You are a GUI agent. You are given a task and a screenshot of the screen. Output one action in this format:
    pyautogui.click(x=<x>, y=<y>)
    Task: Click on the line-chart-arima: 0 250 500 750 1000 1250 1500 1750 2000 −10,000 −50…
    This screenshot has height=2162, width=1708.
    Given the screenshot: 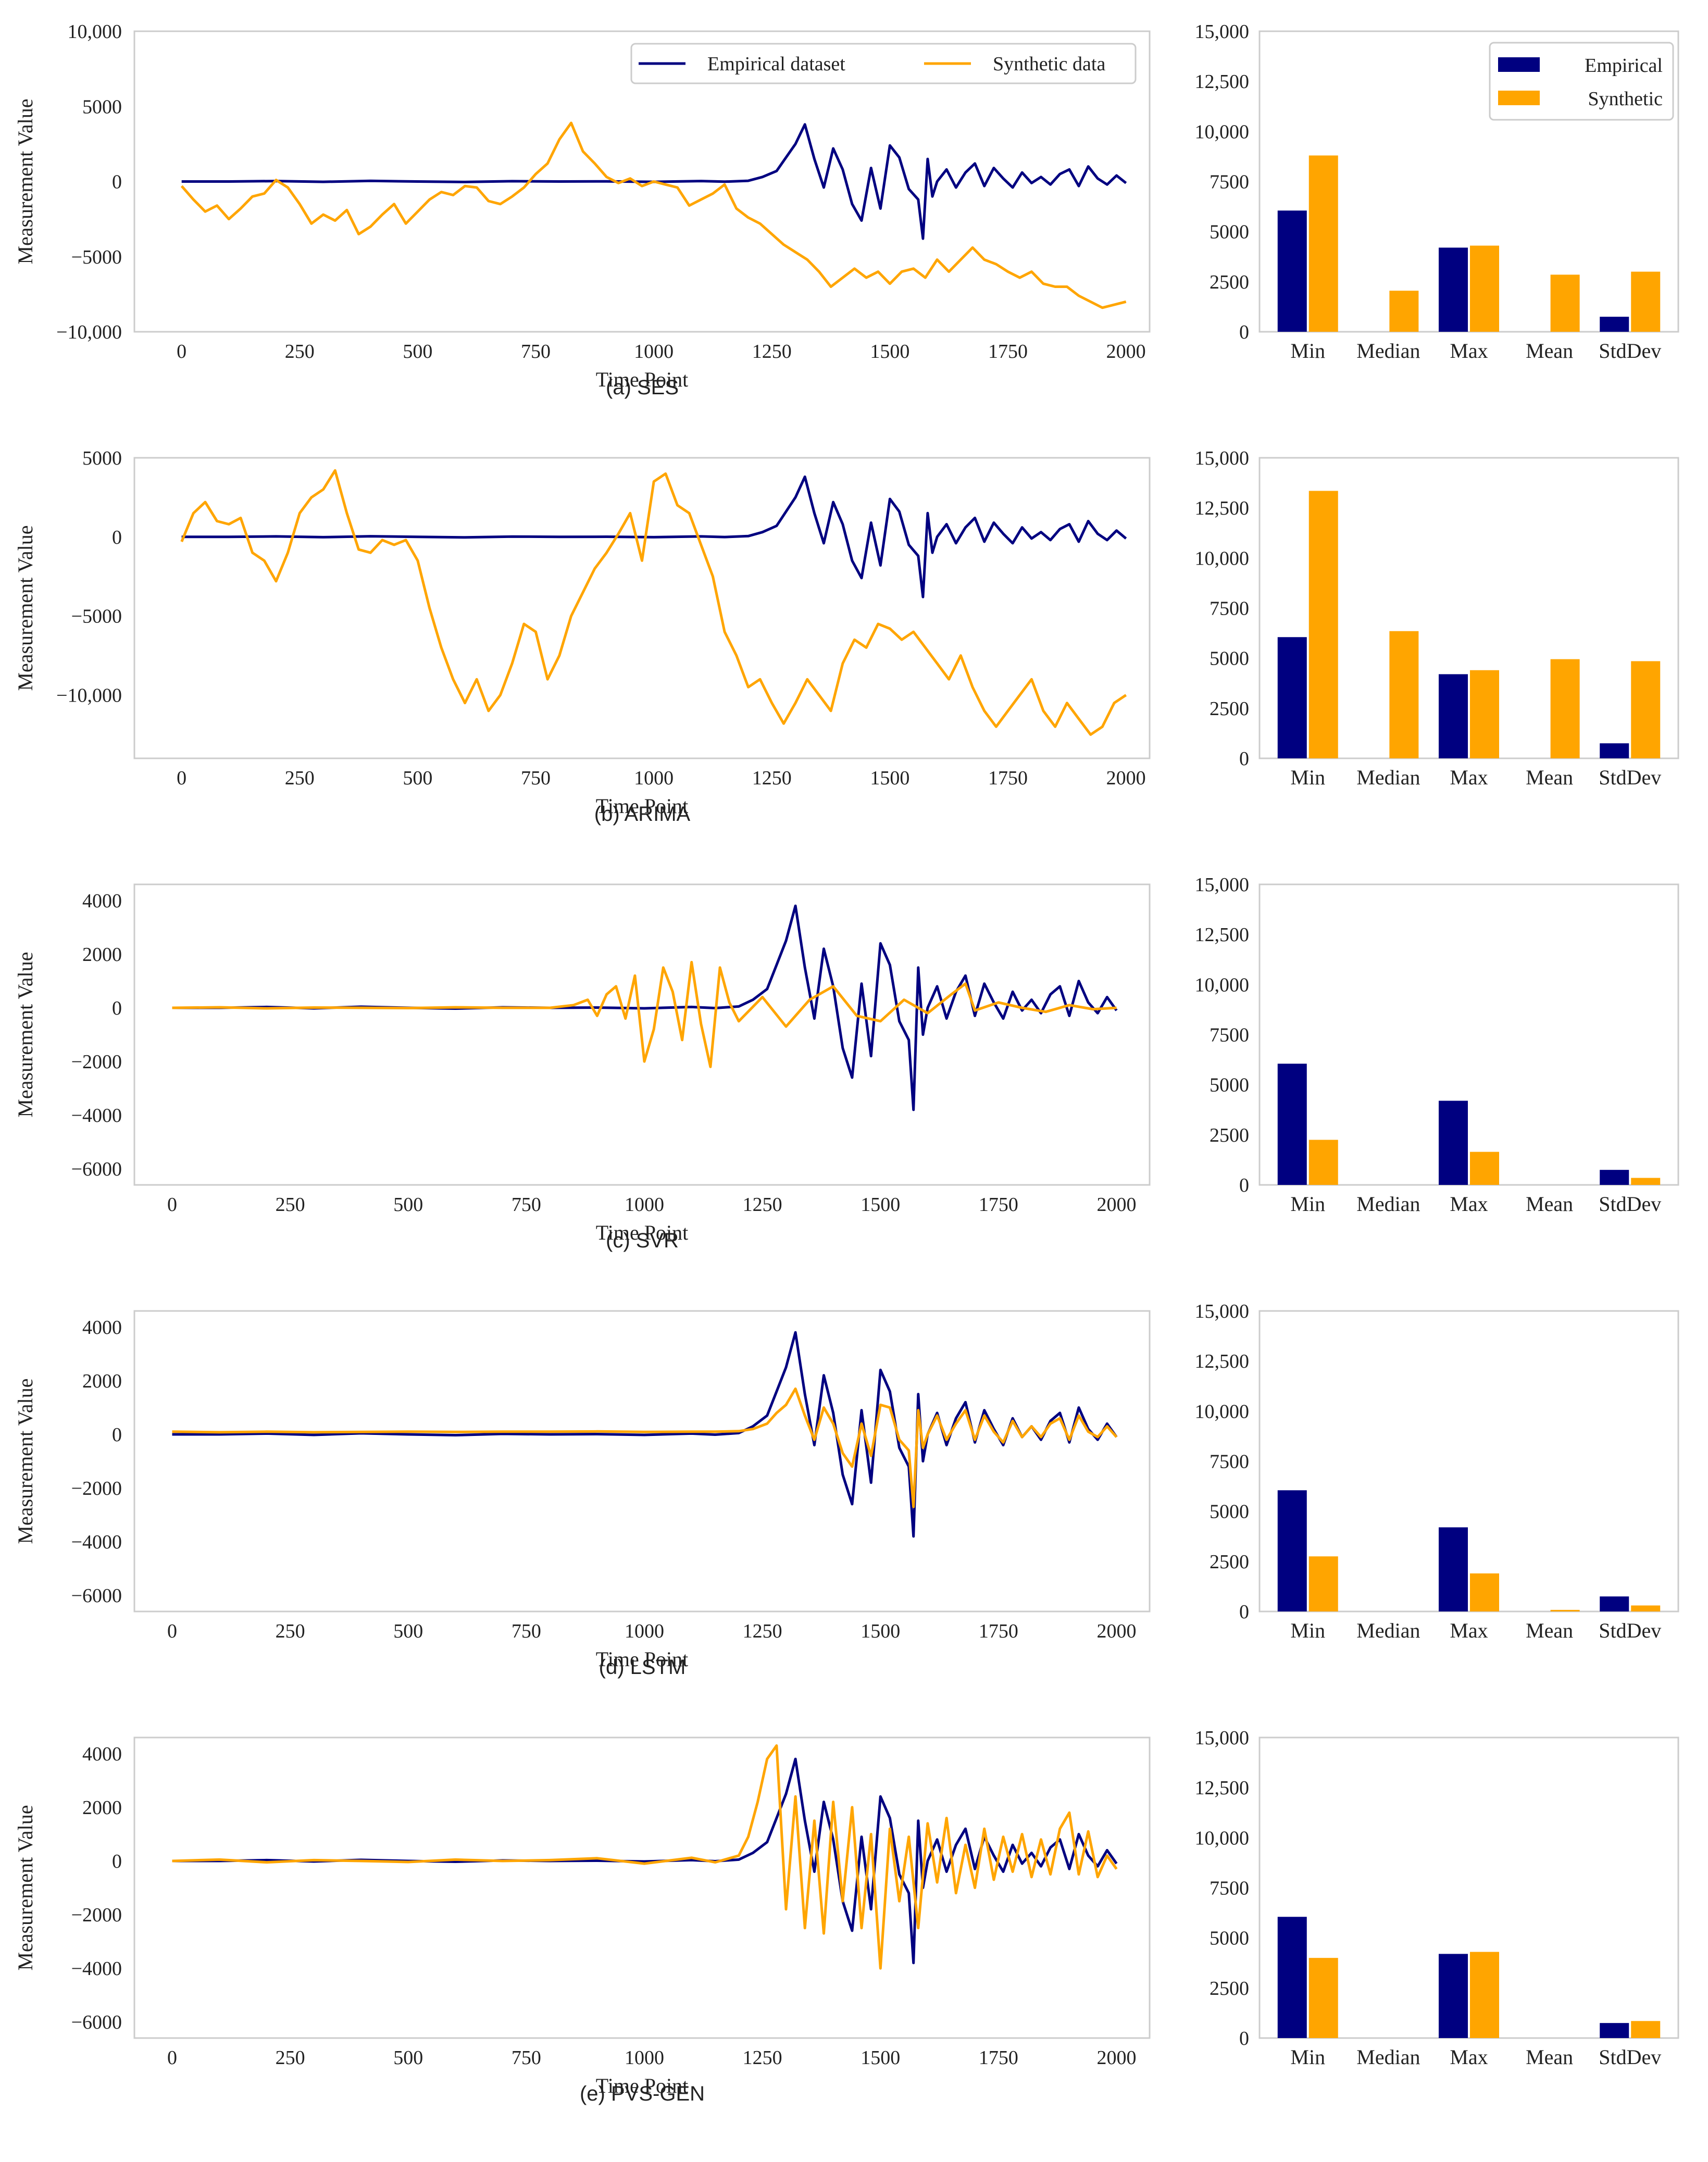 What is the action you would take?
    pyautogui.click(x=582, y=632)
    